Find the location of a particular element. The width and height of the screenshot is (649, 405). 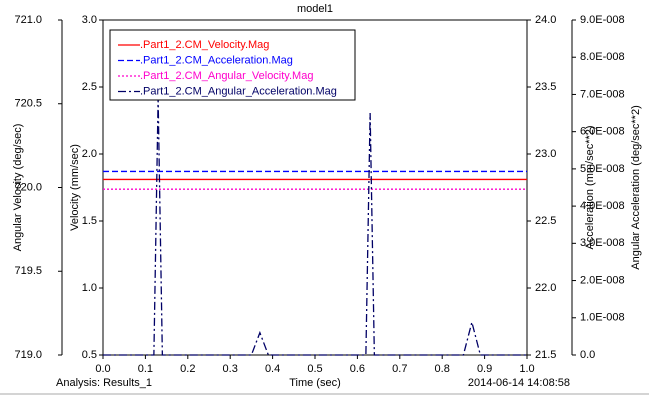

y-tick-label: 3.0 is located at coordinates (89, 20).